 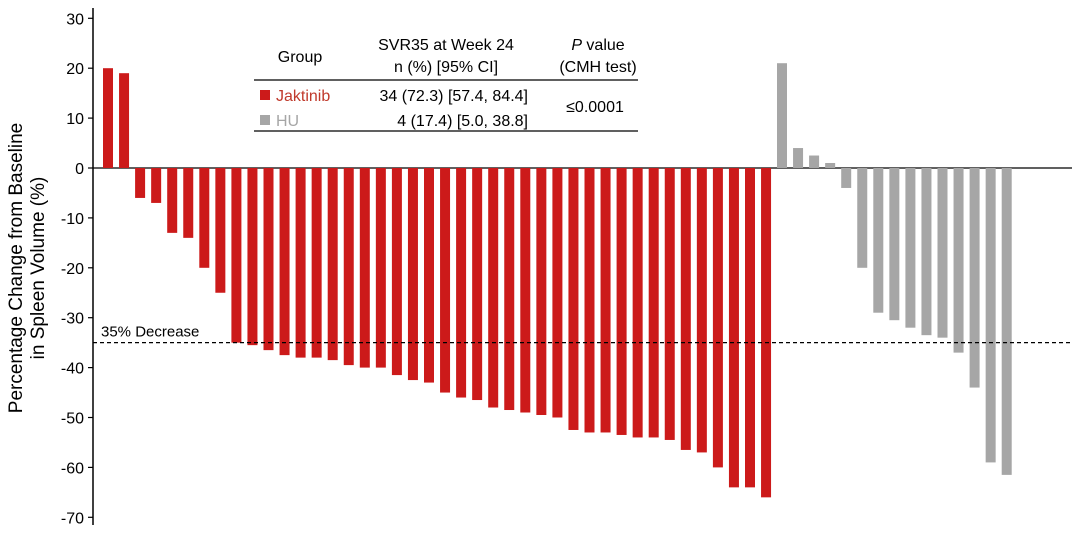 I want to click on legend-swatch-jaktinib, so click(x=265, y=95).